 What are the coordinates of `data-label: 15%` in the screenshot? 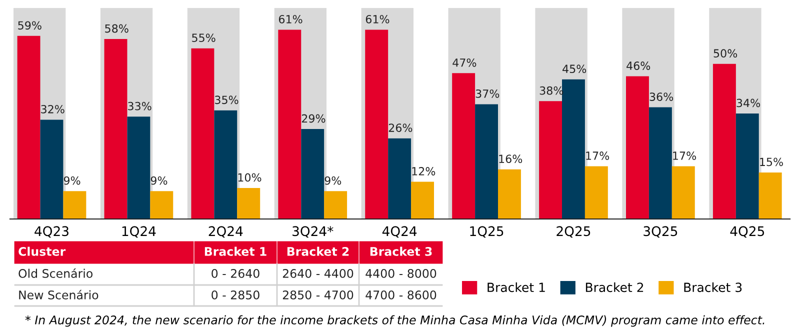 It's located at (771, 162).